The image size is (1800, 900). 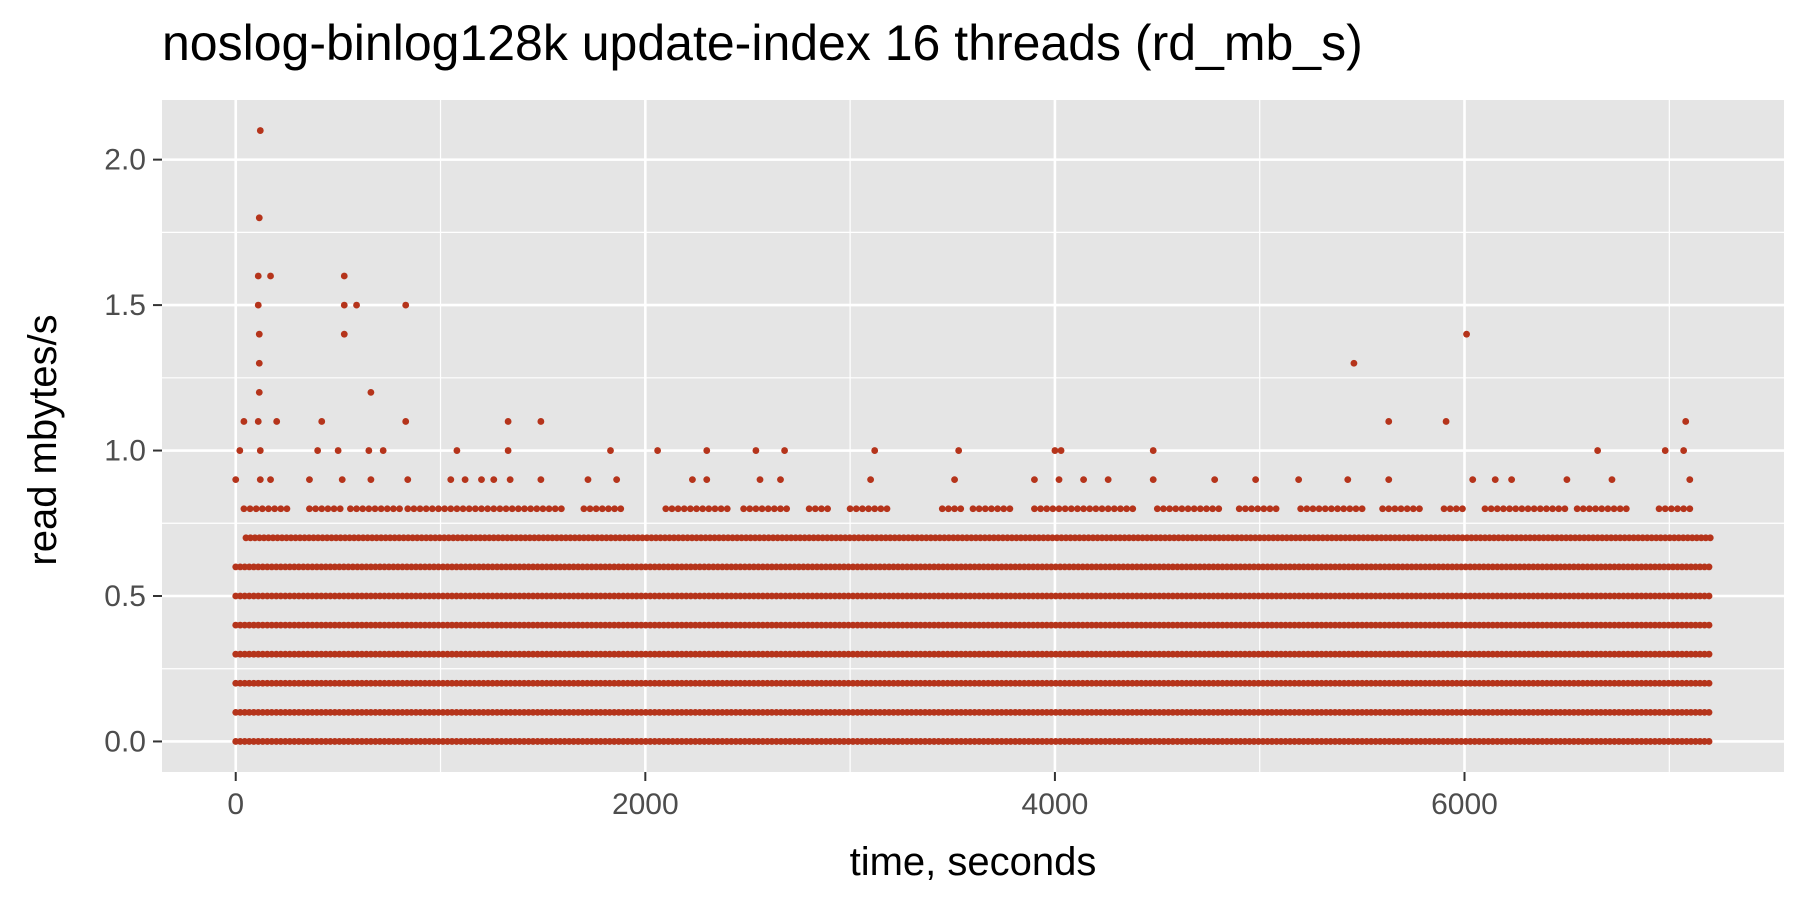 I want to click on y-tick-label: 0.5, so click(x=125, y=596).